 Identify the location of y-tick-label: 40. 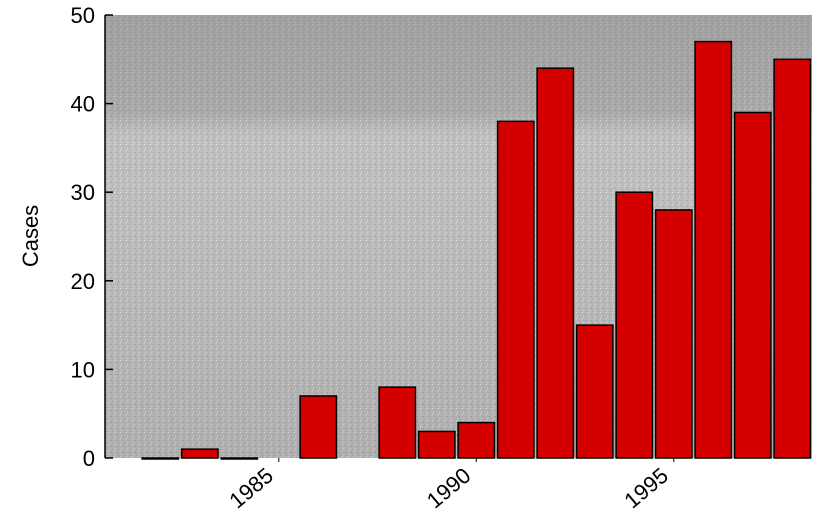
(83, 104).